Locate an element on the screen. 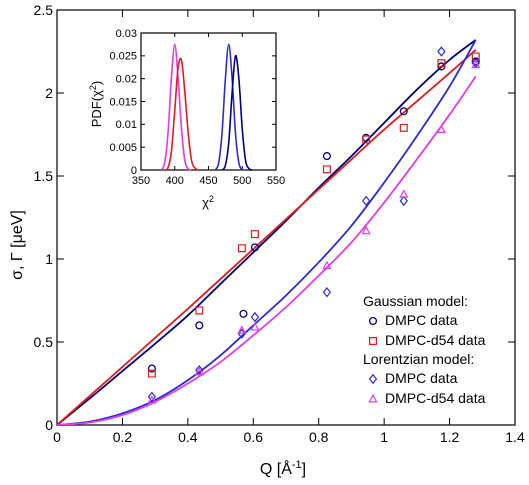 This screenshot has height=485, width=529. main-x-tick-label: 0.4 is located at coordinates (188, 437).